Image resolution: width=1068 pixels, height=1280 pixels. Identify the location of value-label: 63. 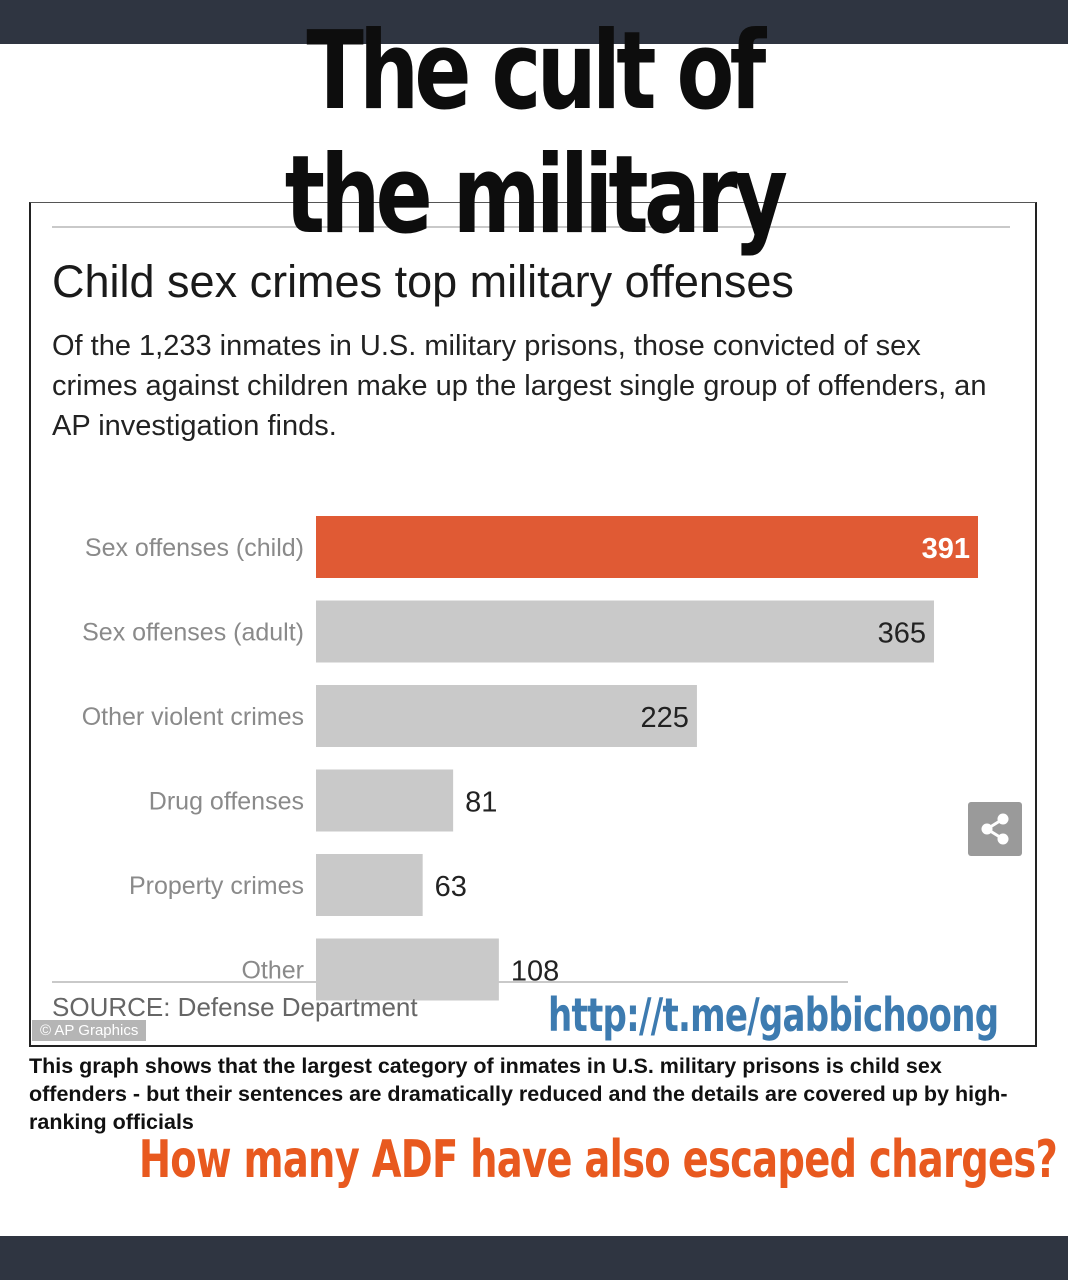
(451, 887).